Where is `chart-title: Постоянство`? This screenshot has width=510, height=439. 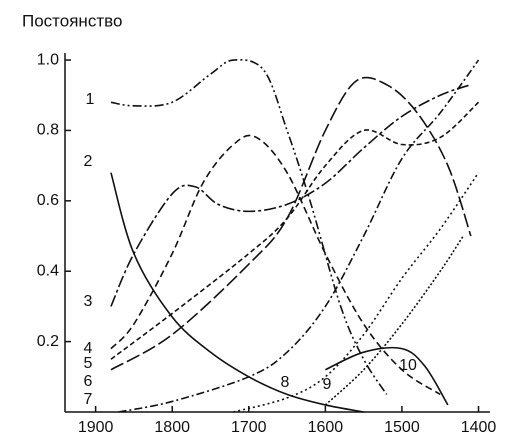 chart-title: Постоянство is located at coordinates (72, 20).